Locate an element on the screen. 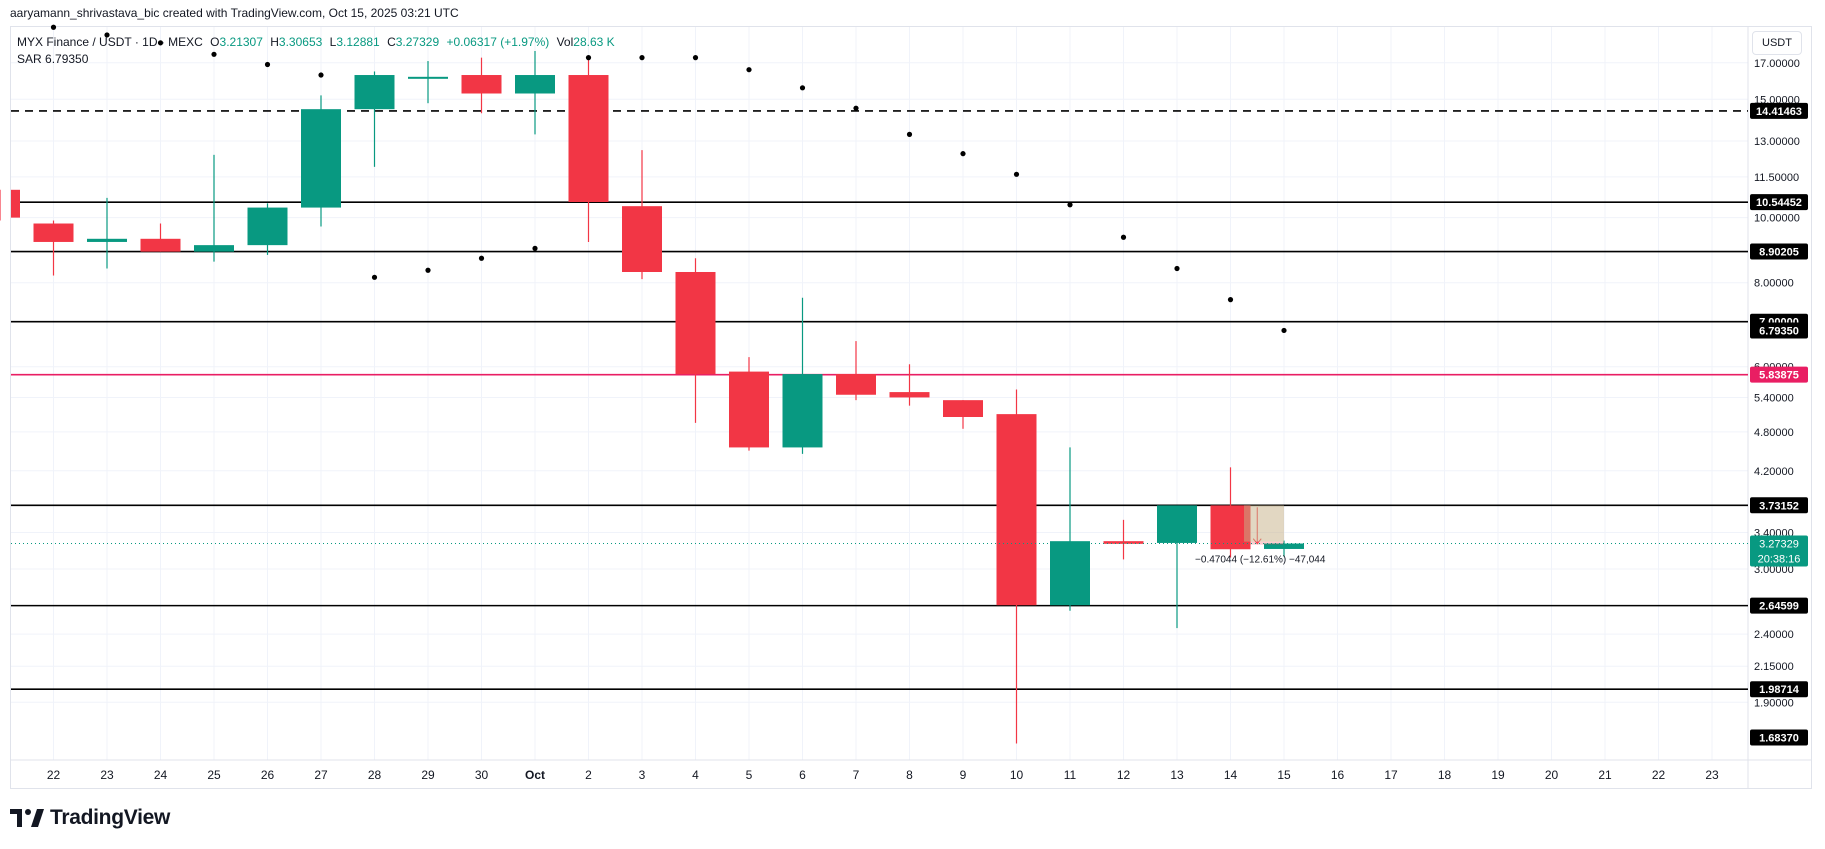 This screenshot has width=1825, height=849. y-tick-label: 11.50000 is located at coordinates (1776, 178).